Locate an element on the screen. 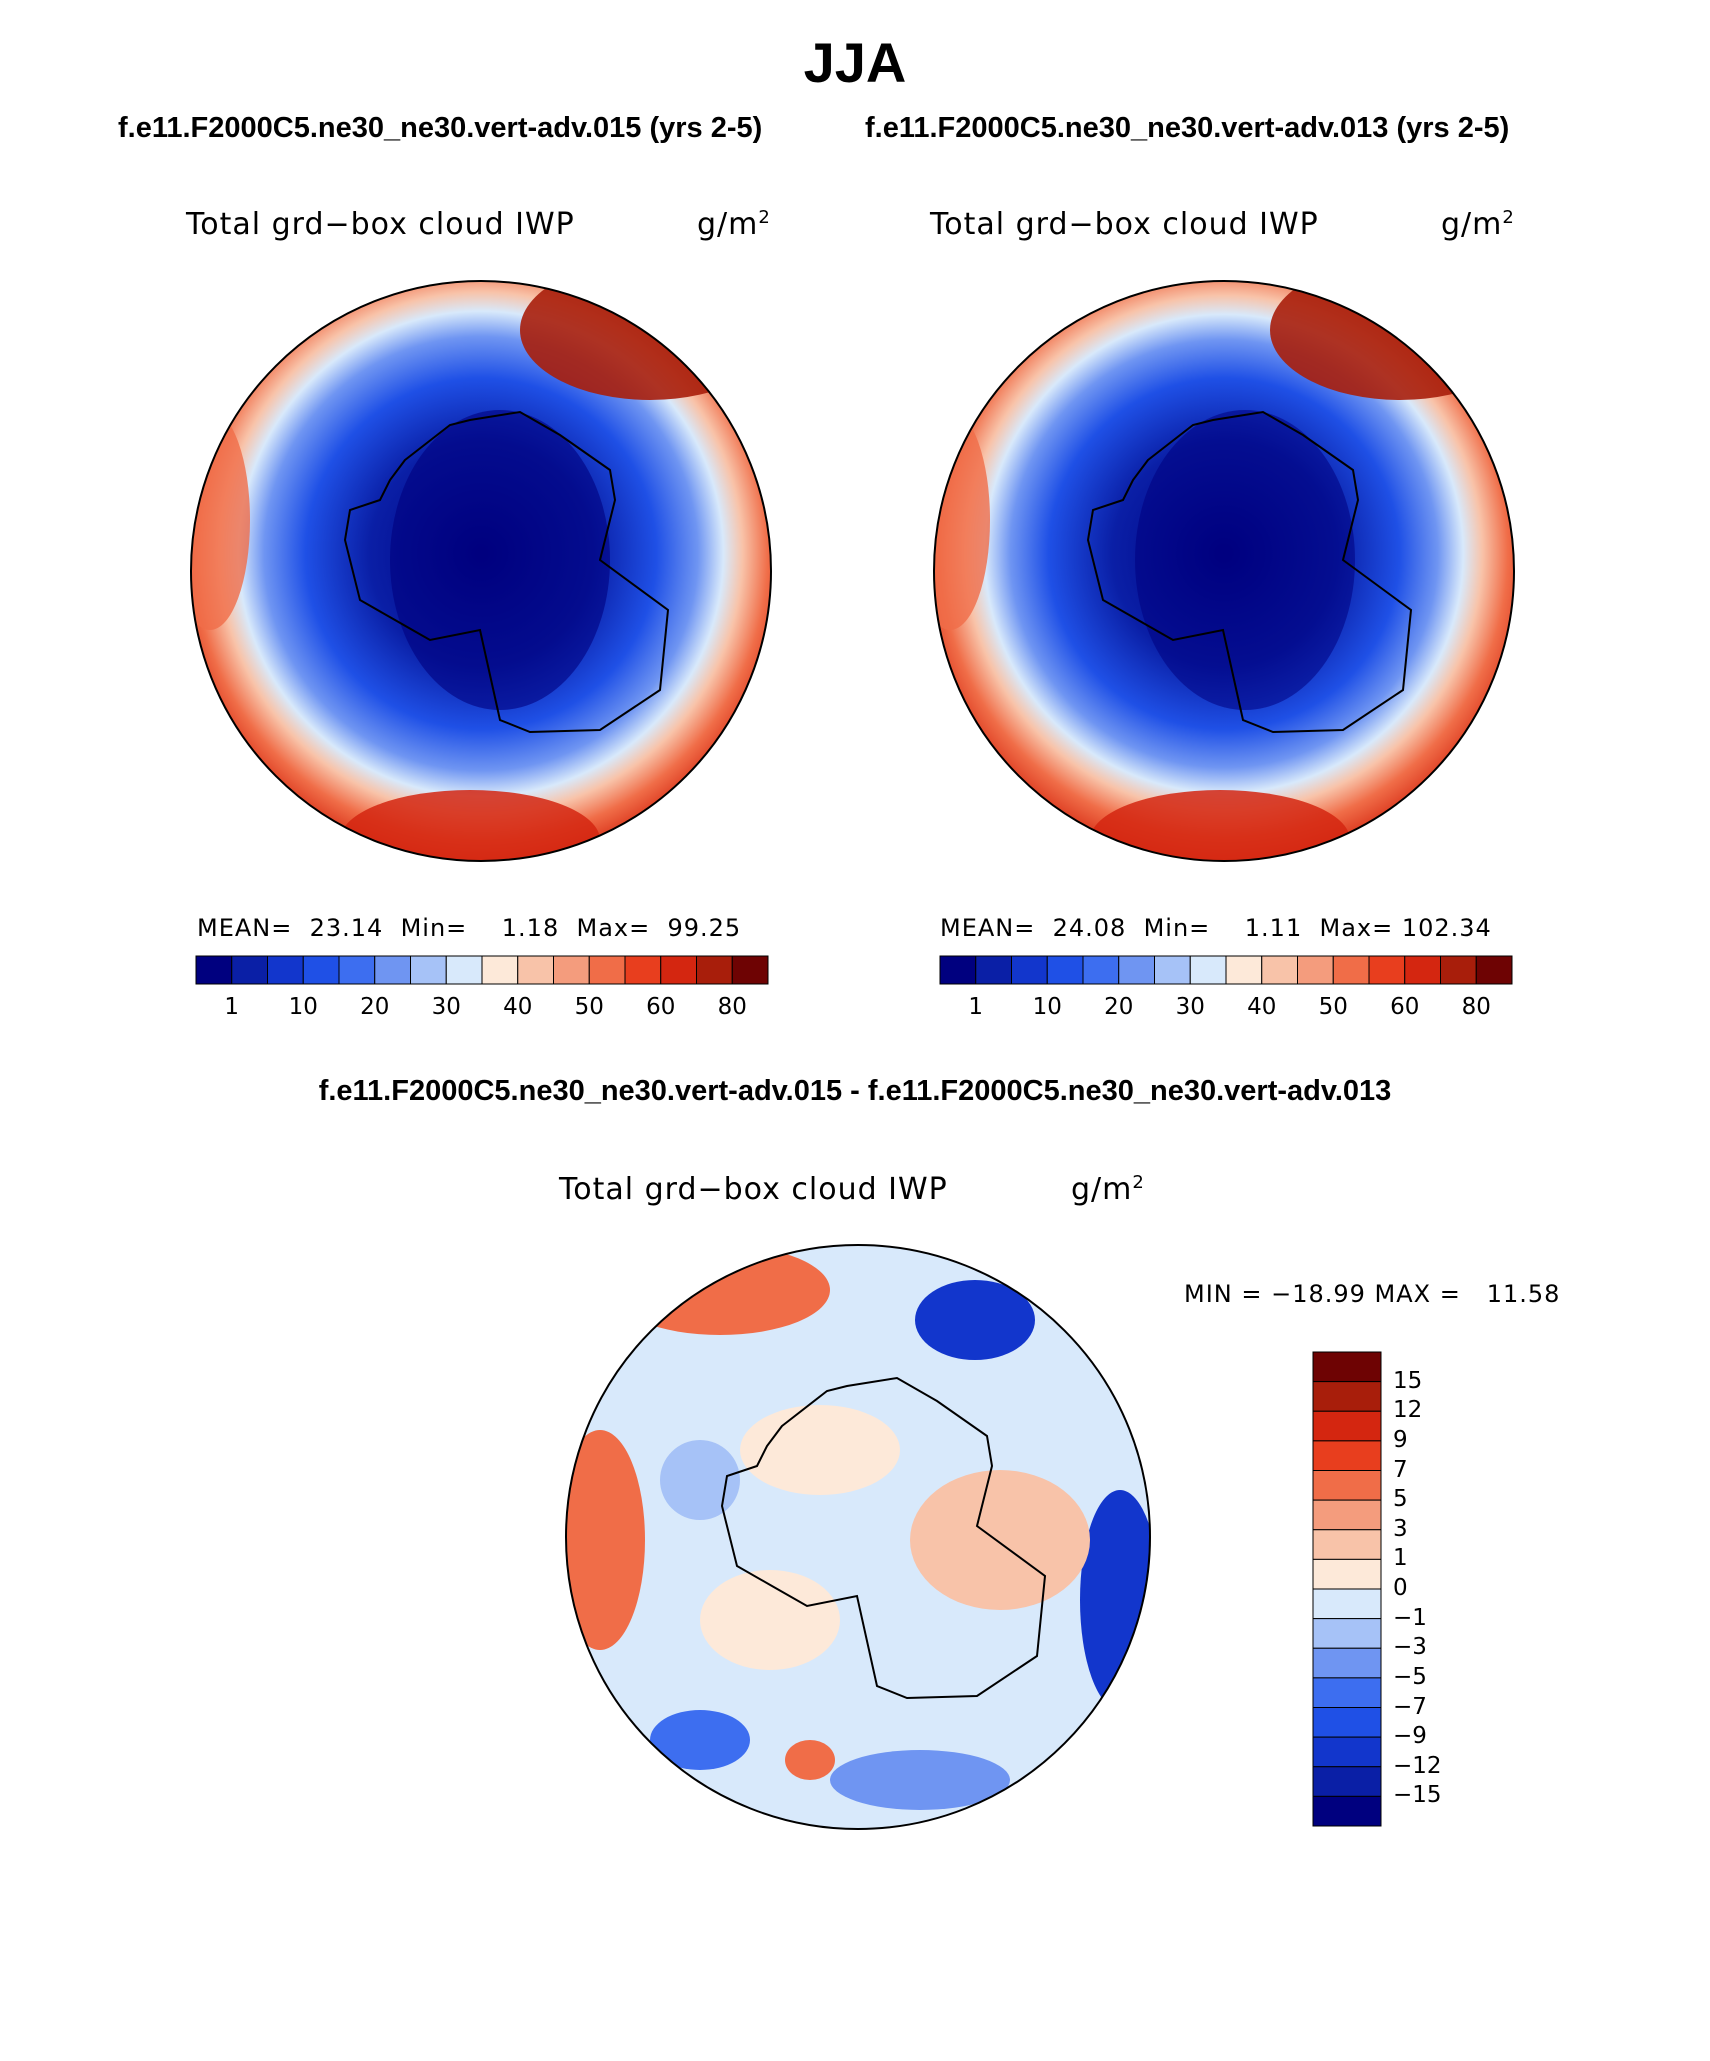  left-colorbar is located at coordinates (482, 970).